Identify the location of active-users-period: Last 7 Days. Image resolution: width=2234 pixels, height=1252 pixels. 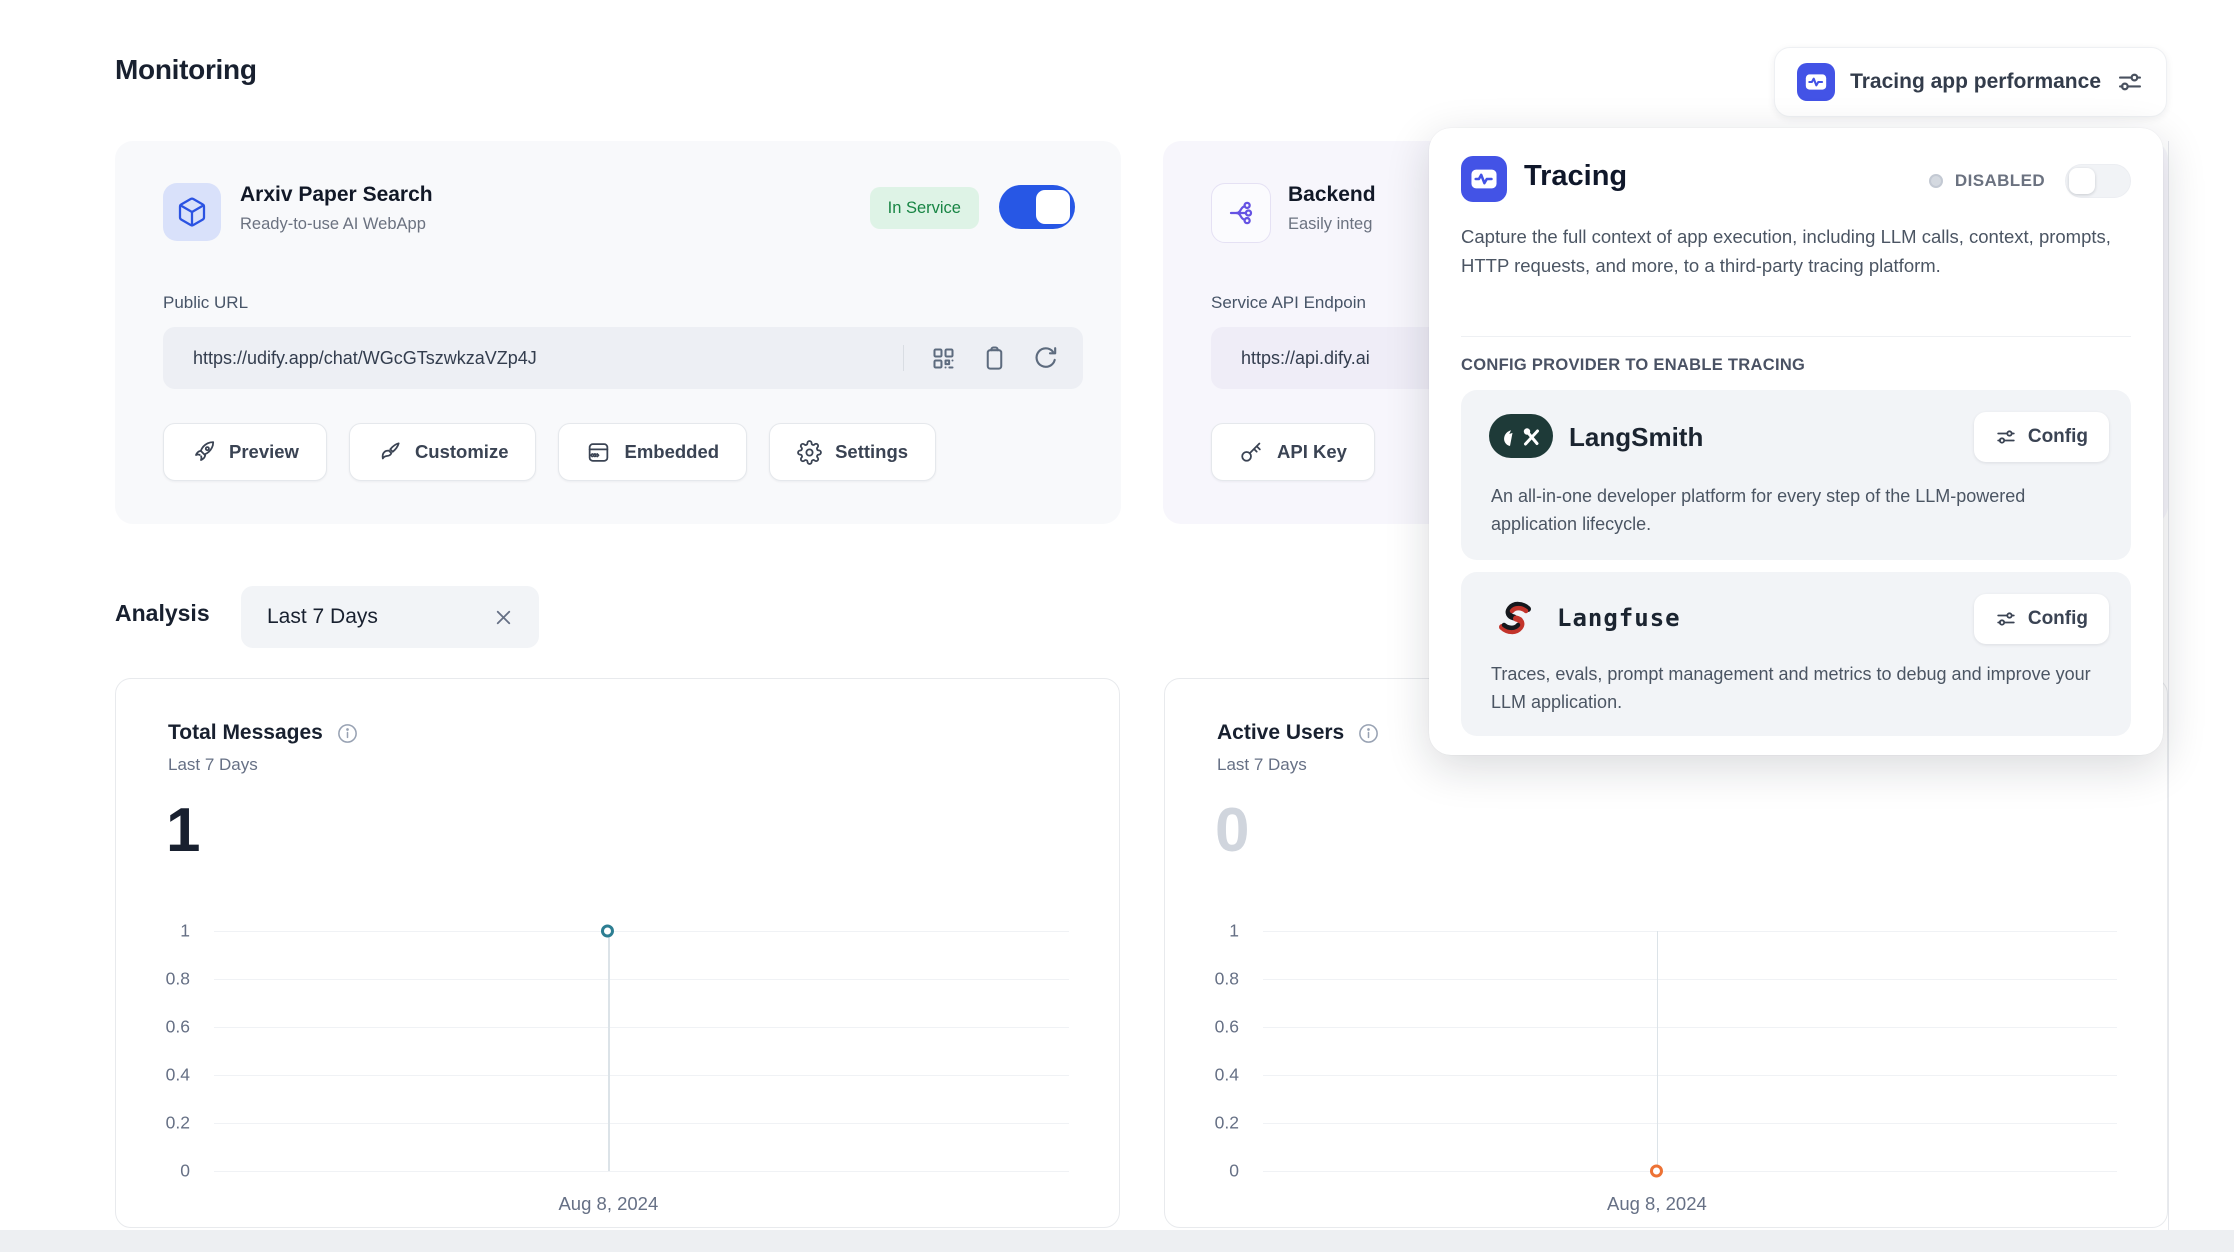
(1262, 764).